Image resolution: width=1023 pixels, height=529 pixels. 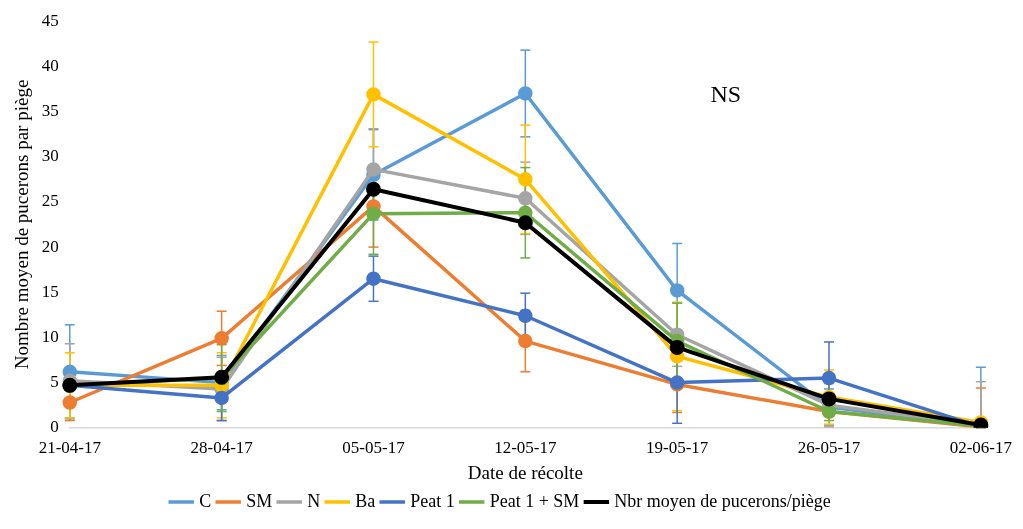 What do you see at coordinates (432, 500) in the screenshot?
I see `legend-label: Peat 1` at bounding box center [432, 500].